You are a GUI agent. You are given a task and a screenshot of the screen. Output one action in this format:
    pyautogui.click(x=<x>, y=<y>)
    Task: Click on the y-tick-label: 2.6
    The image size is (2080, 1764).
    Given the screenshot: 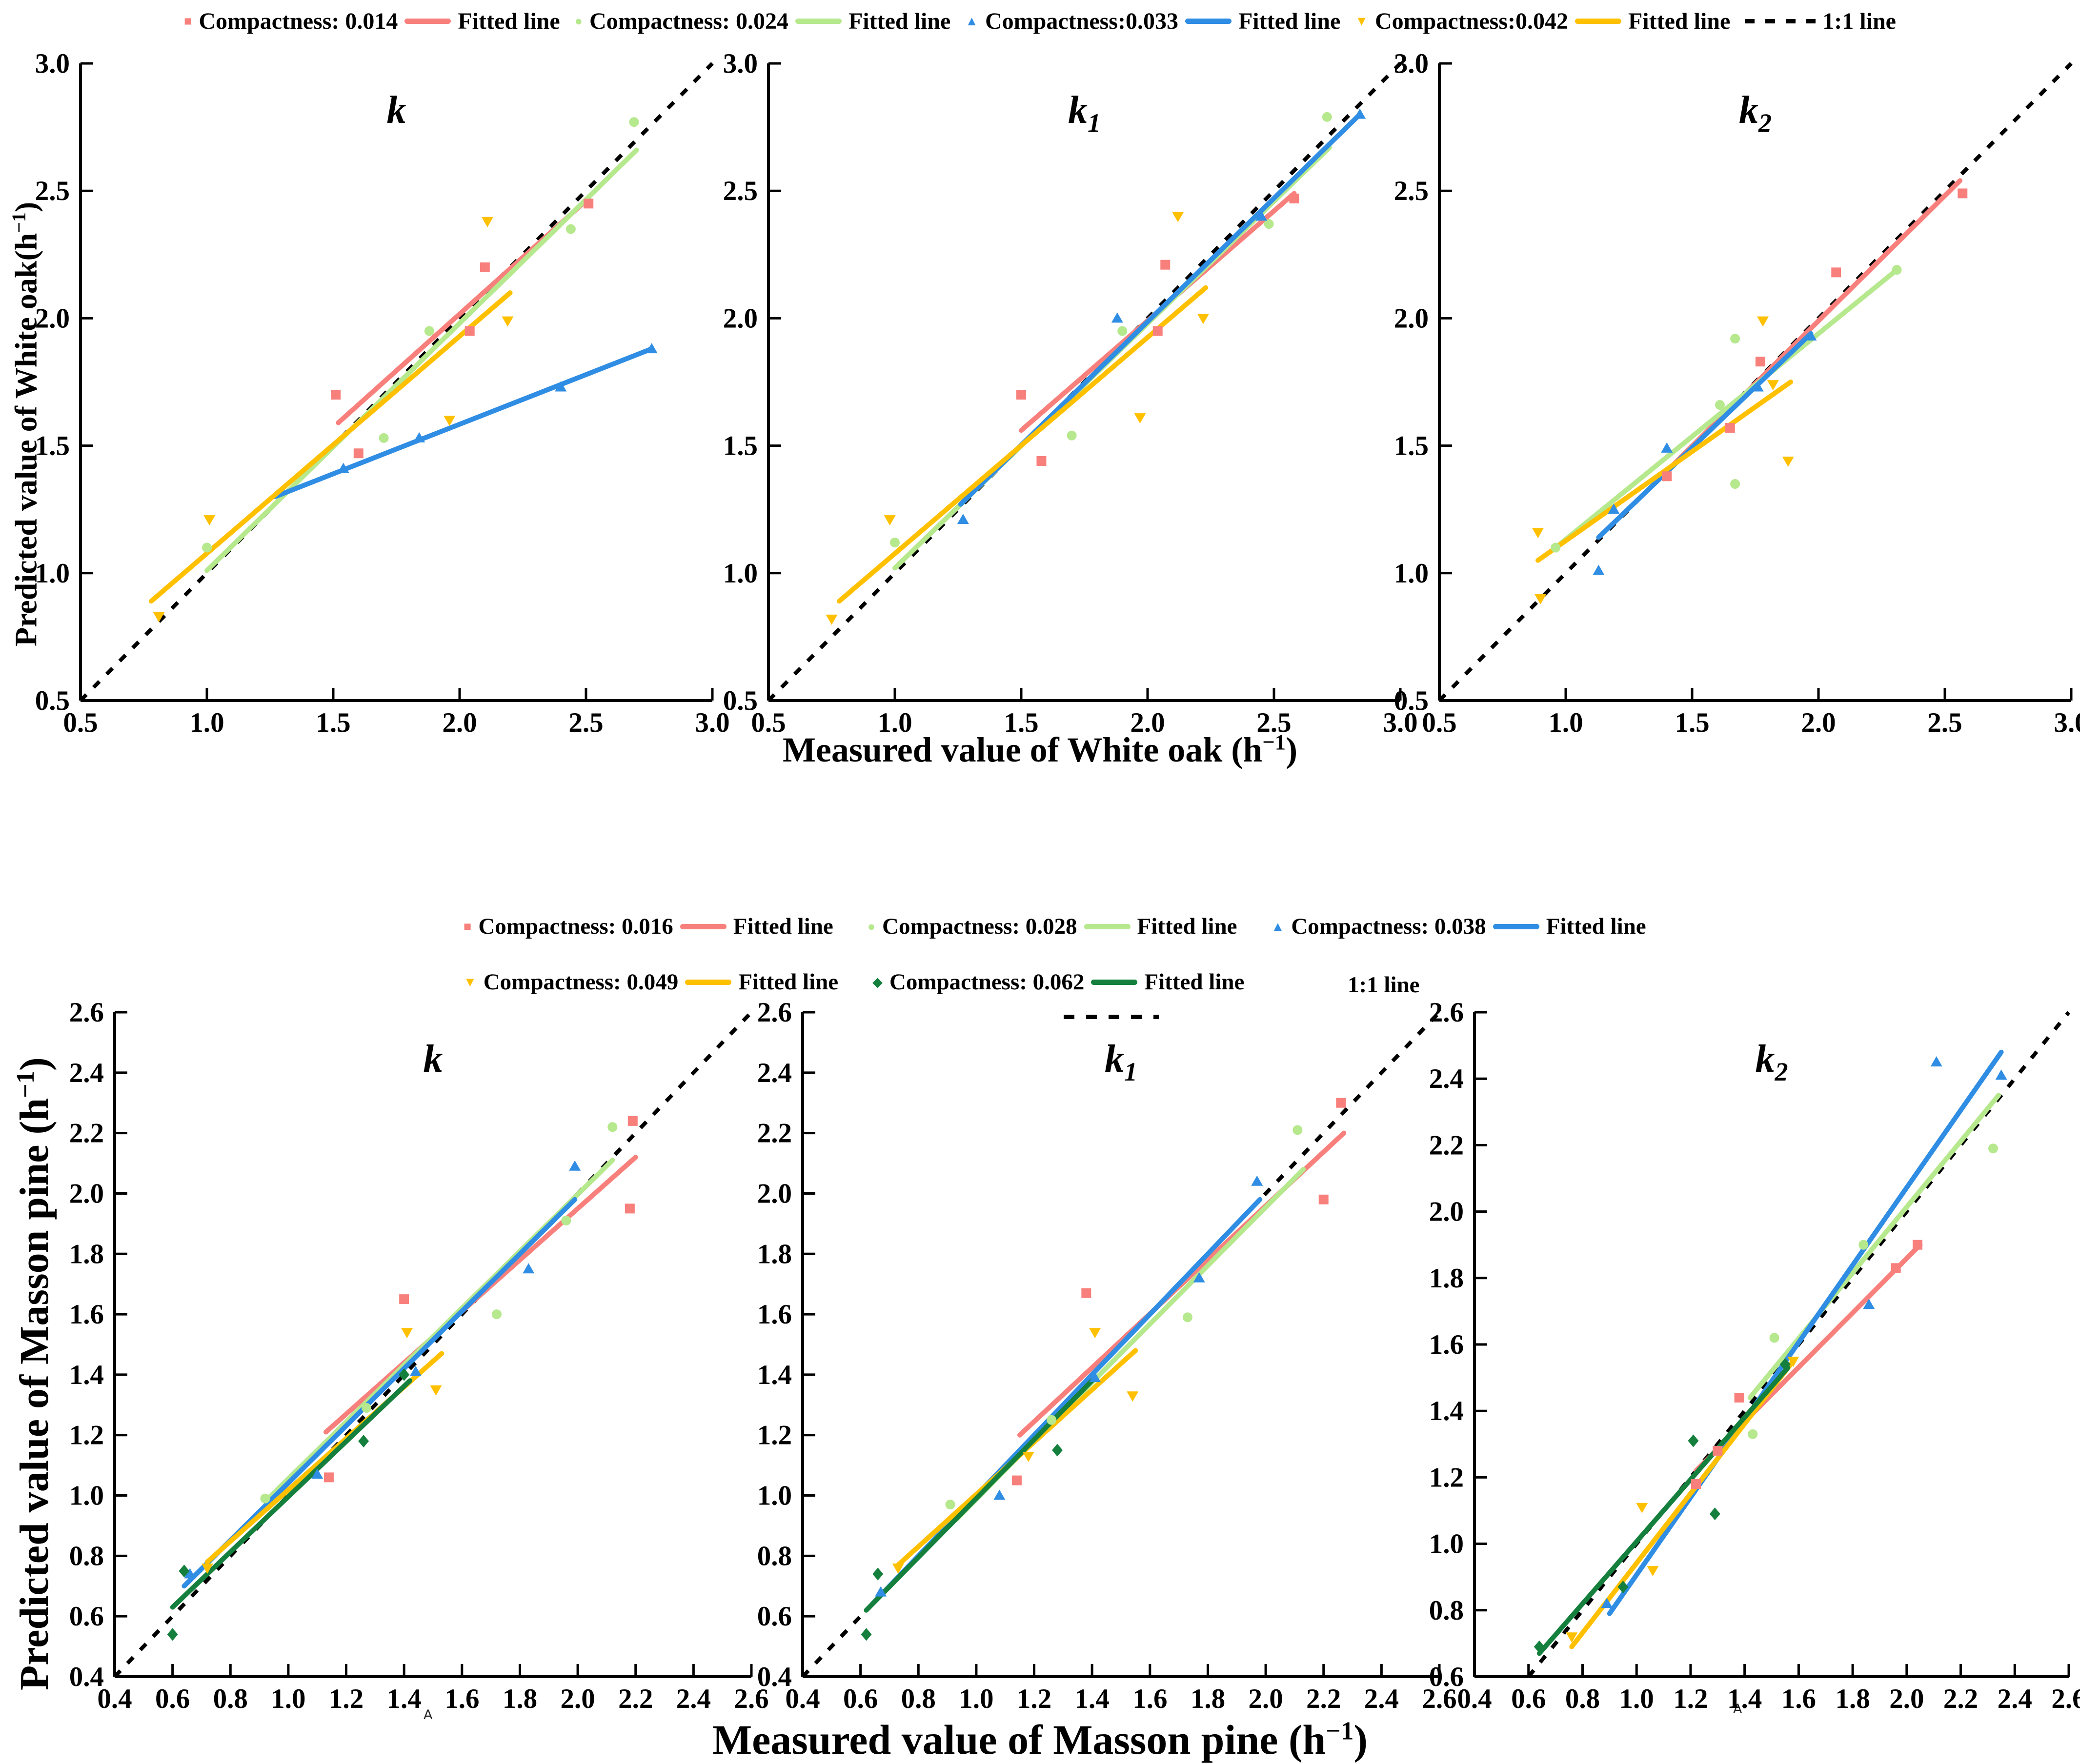 What is the action you would take?
    pyautogui.click(x=87, y=1013)
    